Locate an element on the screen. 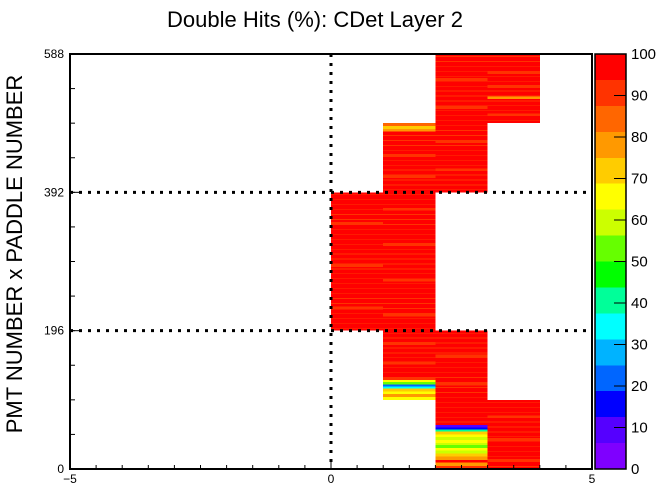 The image size is (664, 491). x-tick-label: −5 is located at coordinates (70, 479).